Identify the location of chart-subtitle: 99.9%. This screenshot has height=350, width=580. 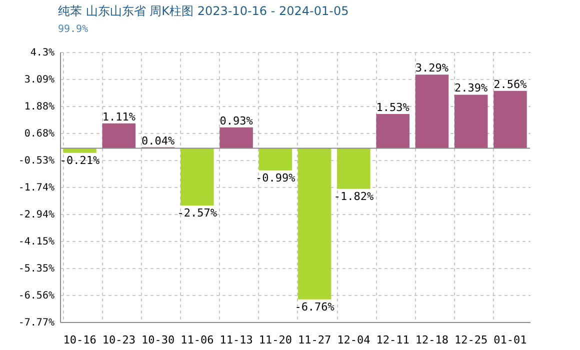
(73, 29).